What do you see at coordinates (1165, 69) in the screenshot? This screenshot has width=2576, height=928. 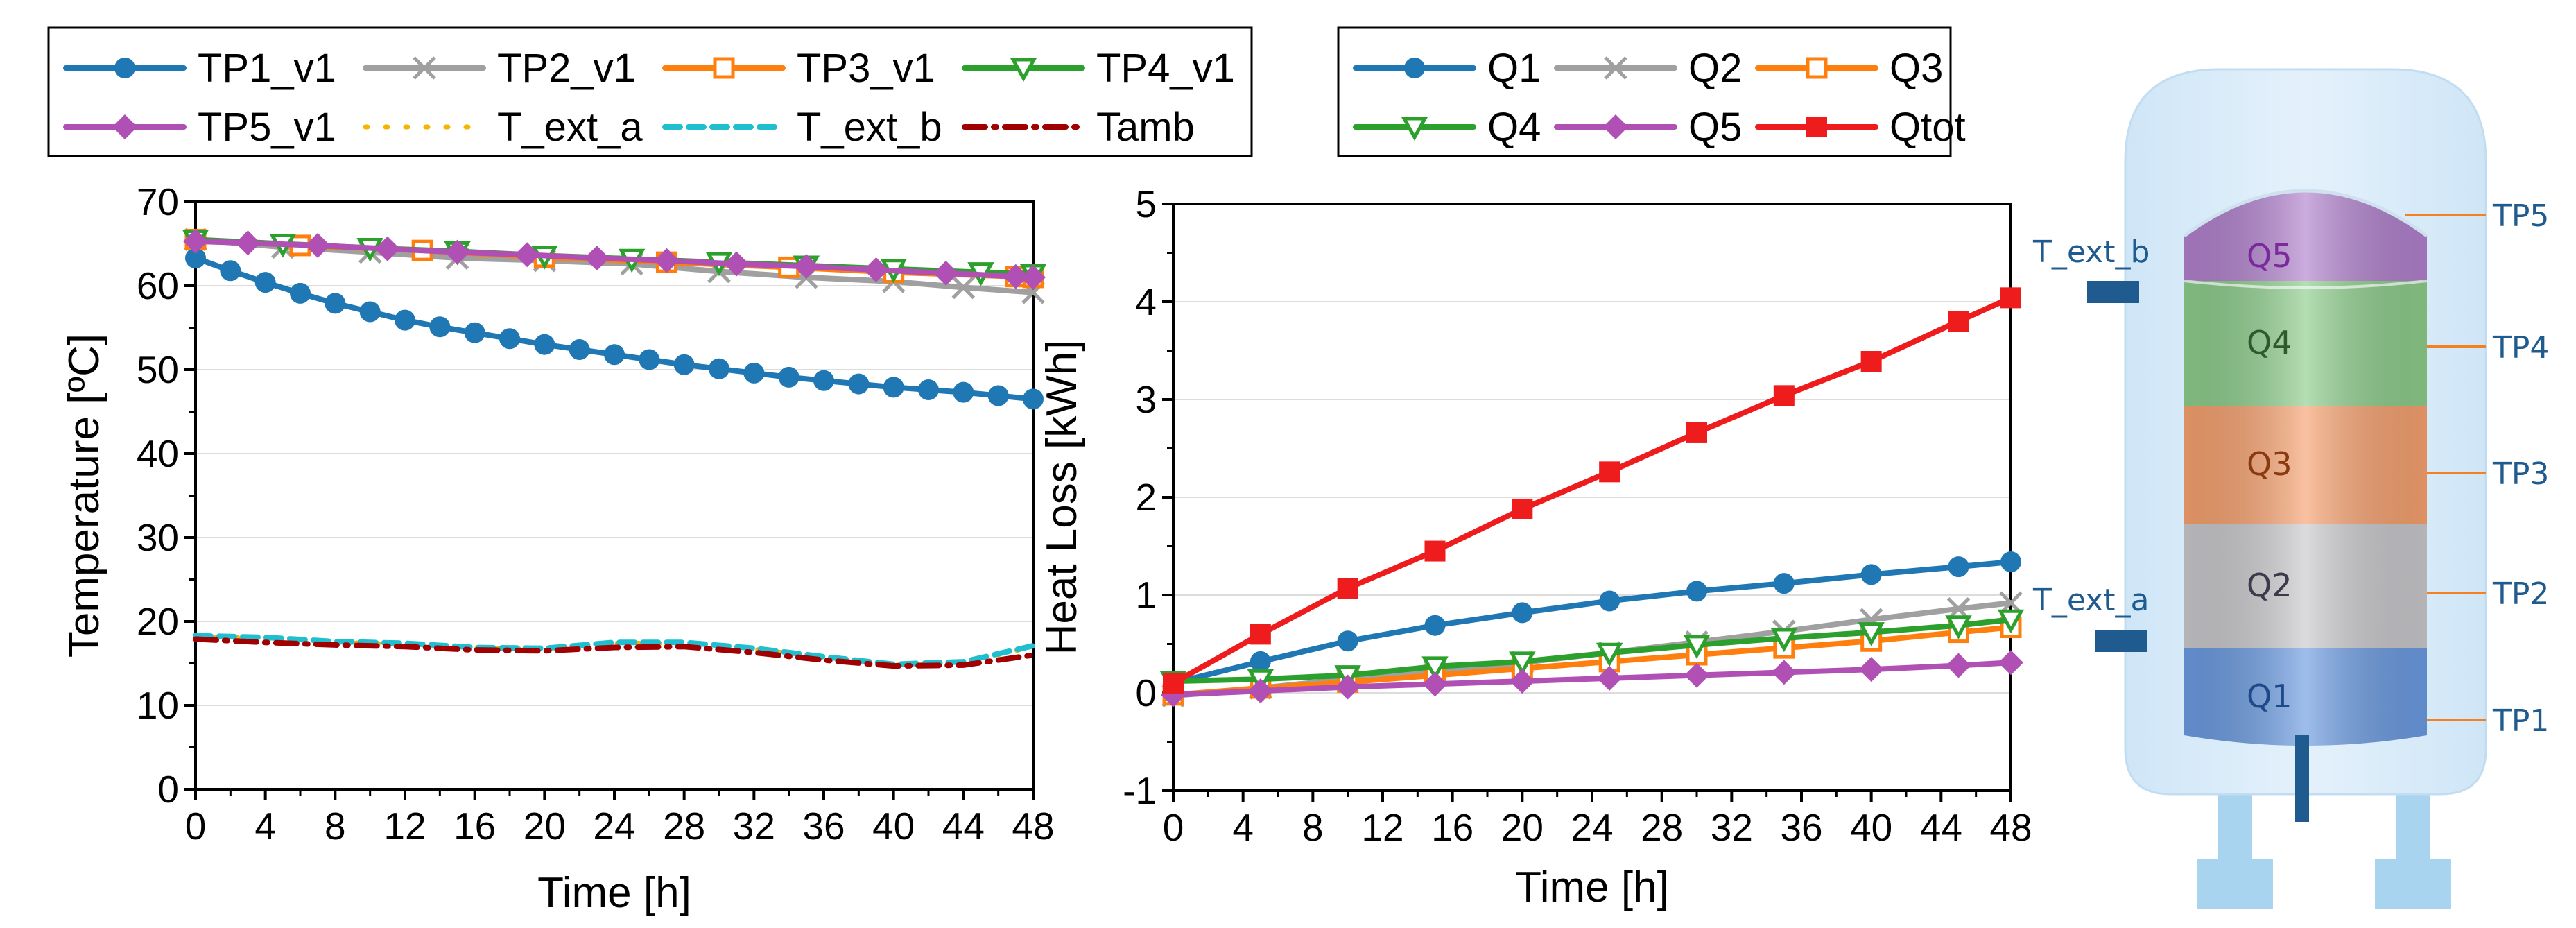 I see `legend-label-tp4-v1: TP4_v1` at bounding box center [1165, 69].